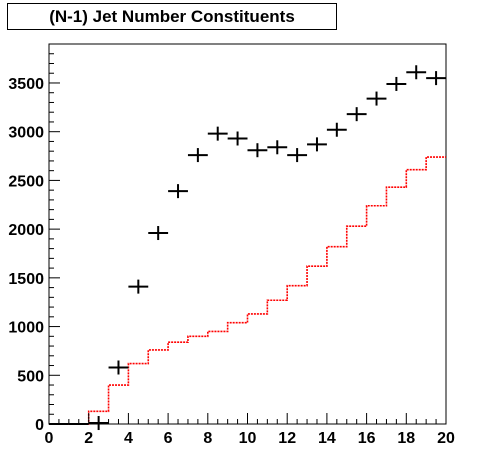 The width and height of the screenshot is (496, 472). What do you see at coordinates (88, 438) in the screenshot?
I see `x-tick-label: 2` at bounding box center [88, 438].